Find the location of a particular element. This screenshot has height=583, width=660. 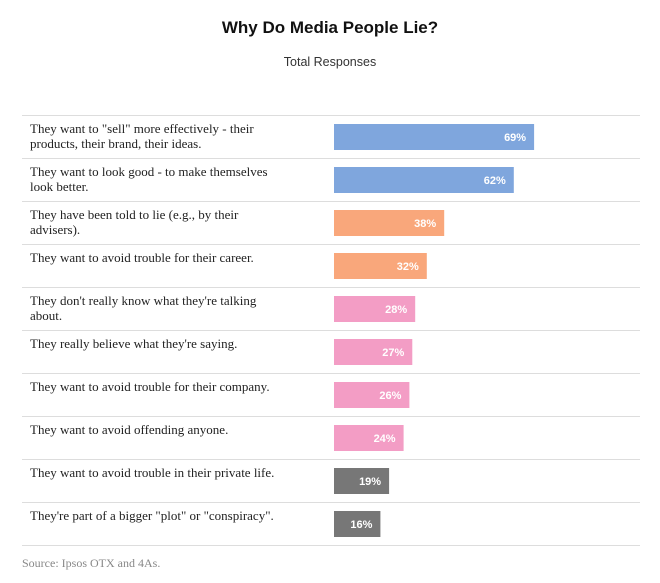

chart-subtitle: Total Responses is located at coordinates (330, 62).